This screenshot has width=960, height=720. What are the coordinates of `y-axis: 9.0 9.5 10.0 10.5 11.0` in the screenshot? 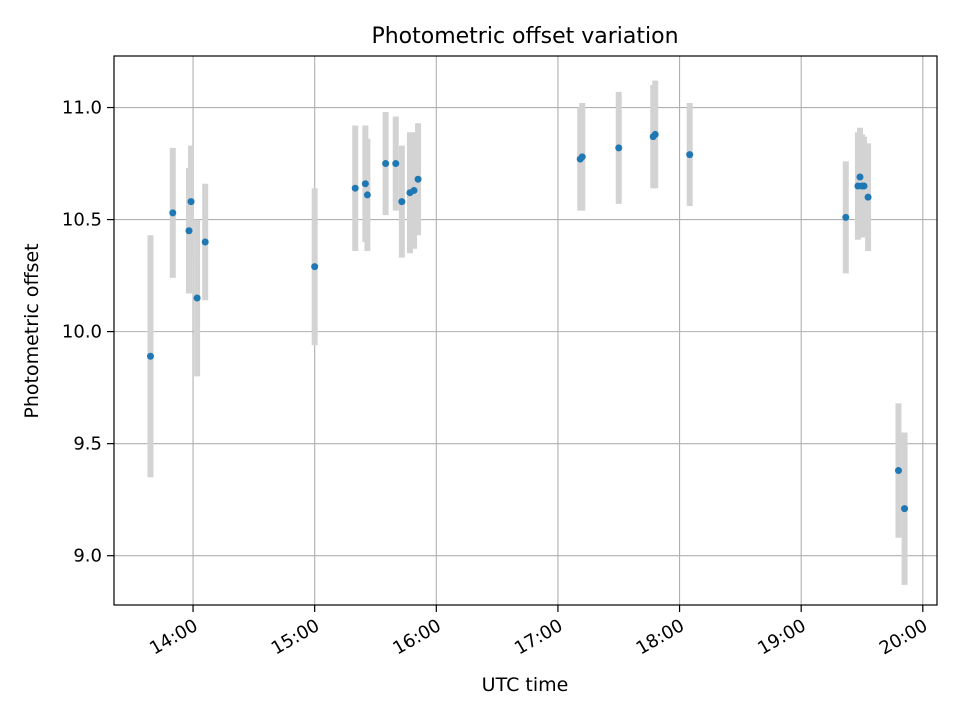 It's located at (88, 332).